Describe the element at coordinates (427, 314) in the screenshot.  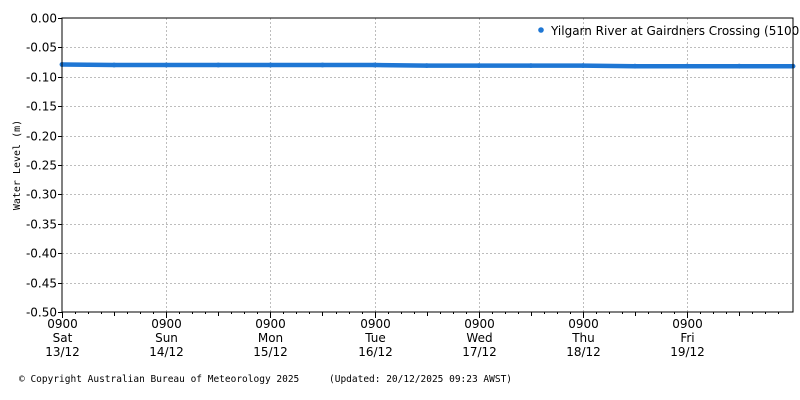
I see `minor-x-ticks` at that location.